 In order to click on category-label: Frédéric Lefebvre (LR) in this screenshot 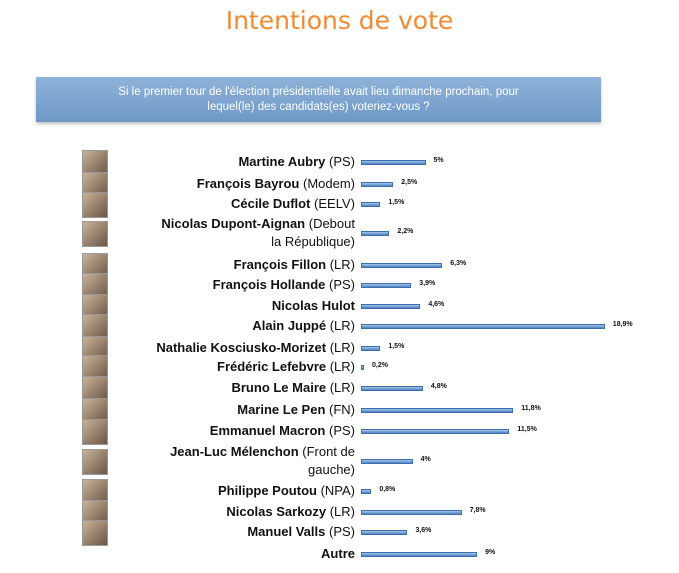, I will do `click(286, 367)`.